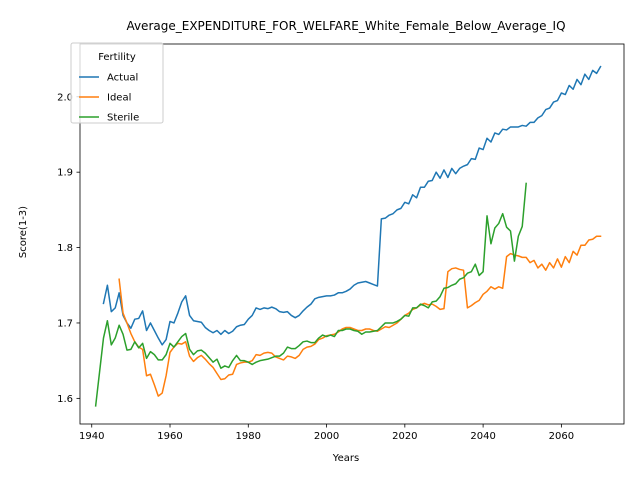 This screenshot has width=640, height=480. What do you see at coordinates (482, 436) in the screenshot?
I see `x-tick-label: 2040` at bounding box center [482, 436].